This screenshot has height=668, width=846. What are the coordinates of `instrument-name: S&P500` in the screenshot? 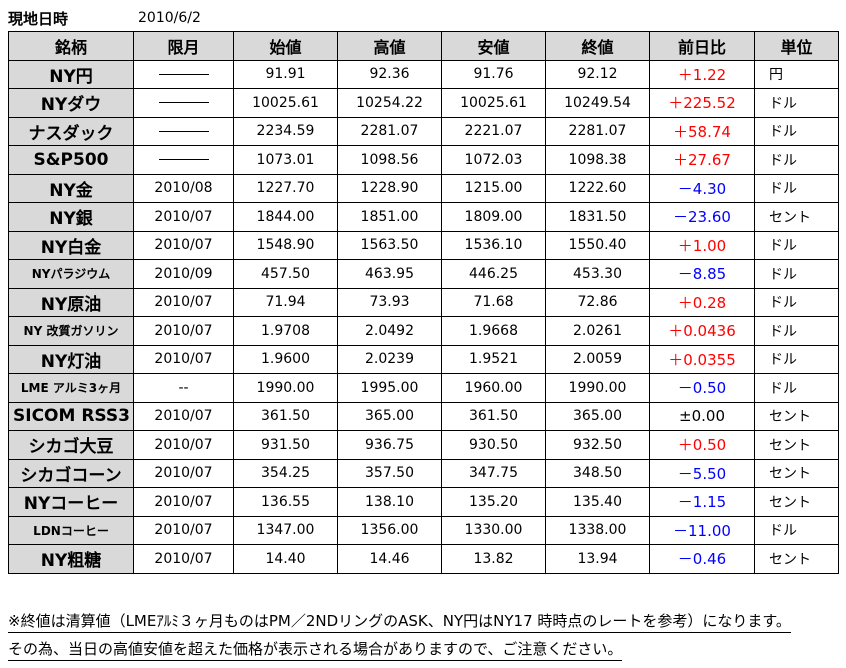 It's located at (71, 160).